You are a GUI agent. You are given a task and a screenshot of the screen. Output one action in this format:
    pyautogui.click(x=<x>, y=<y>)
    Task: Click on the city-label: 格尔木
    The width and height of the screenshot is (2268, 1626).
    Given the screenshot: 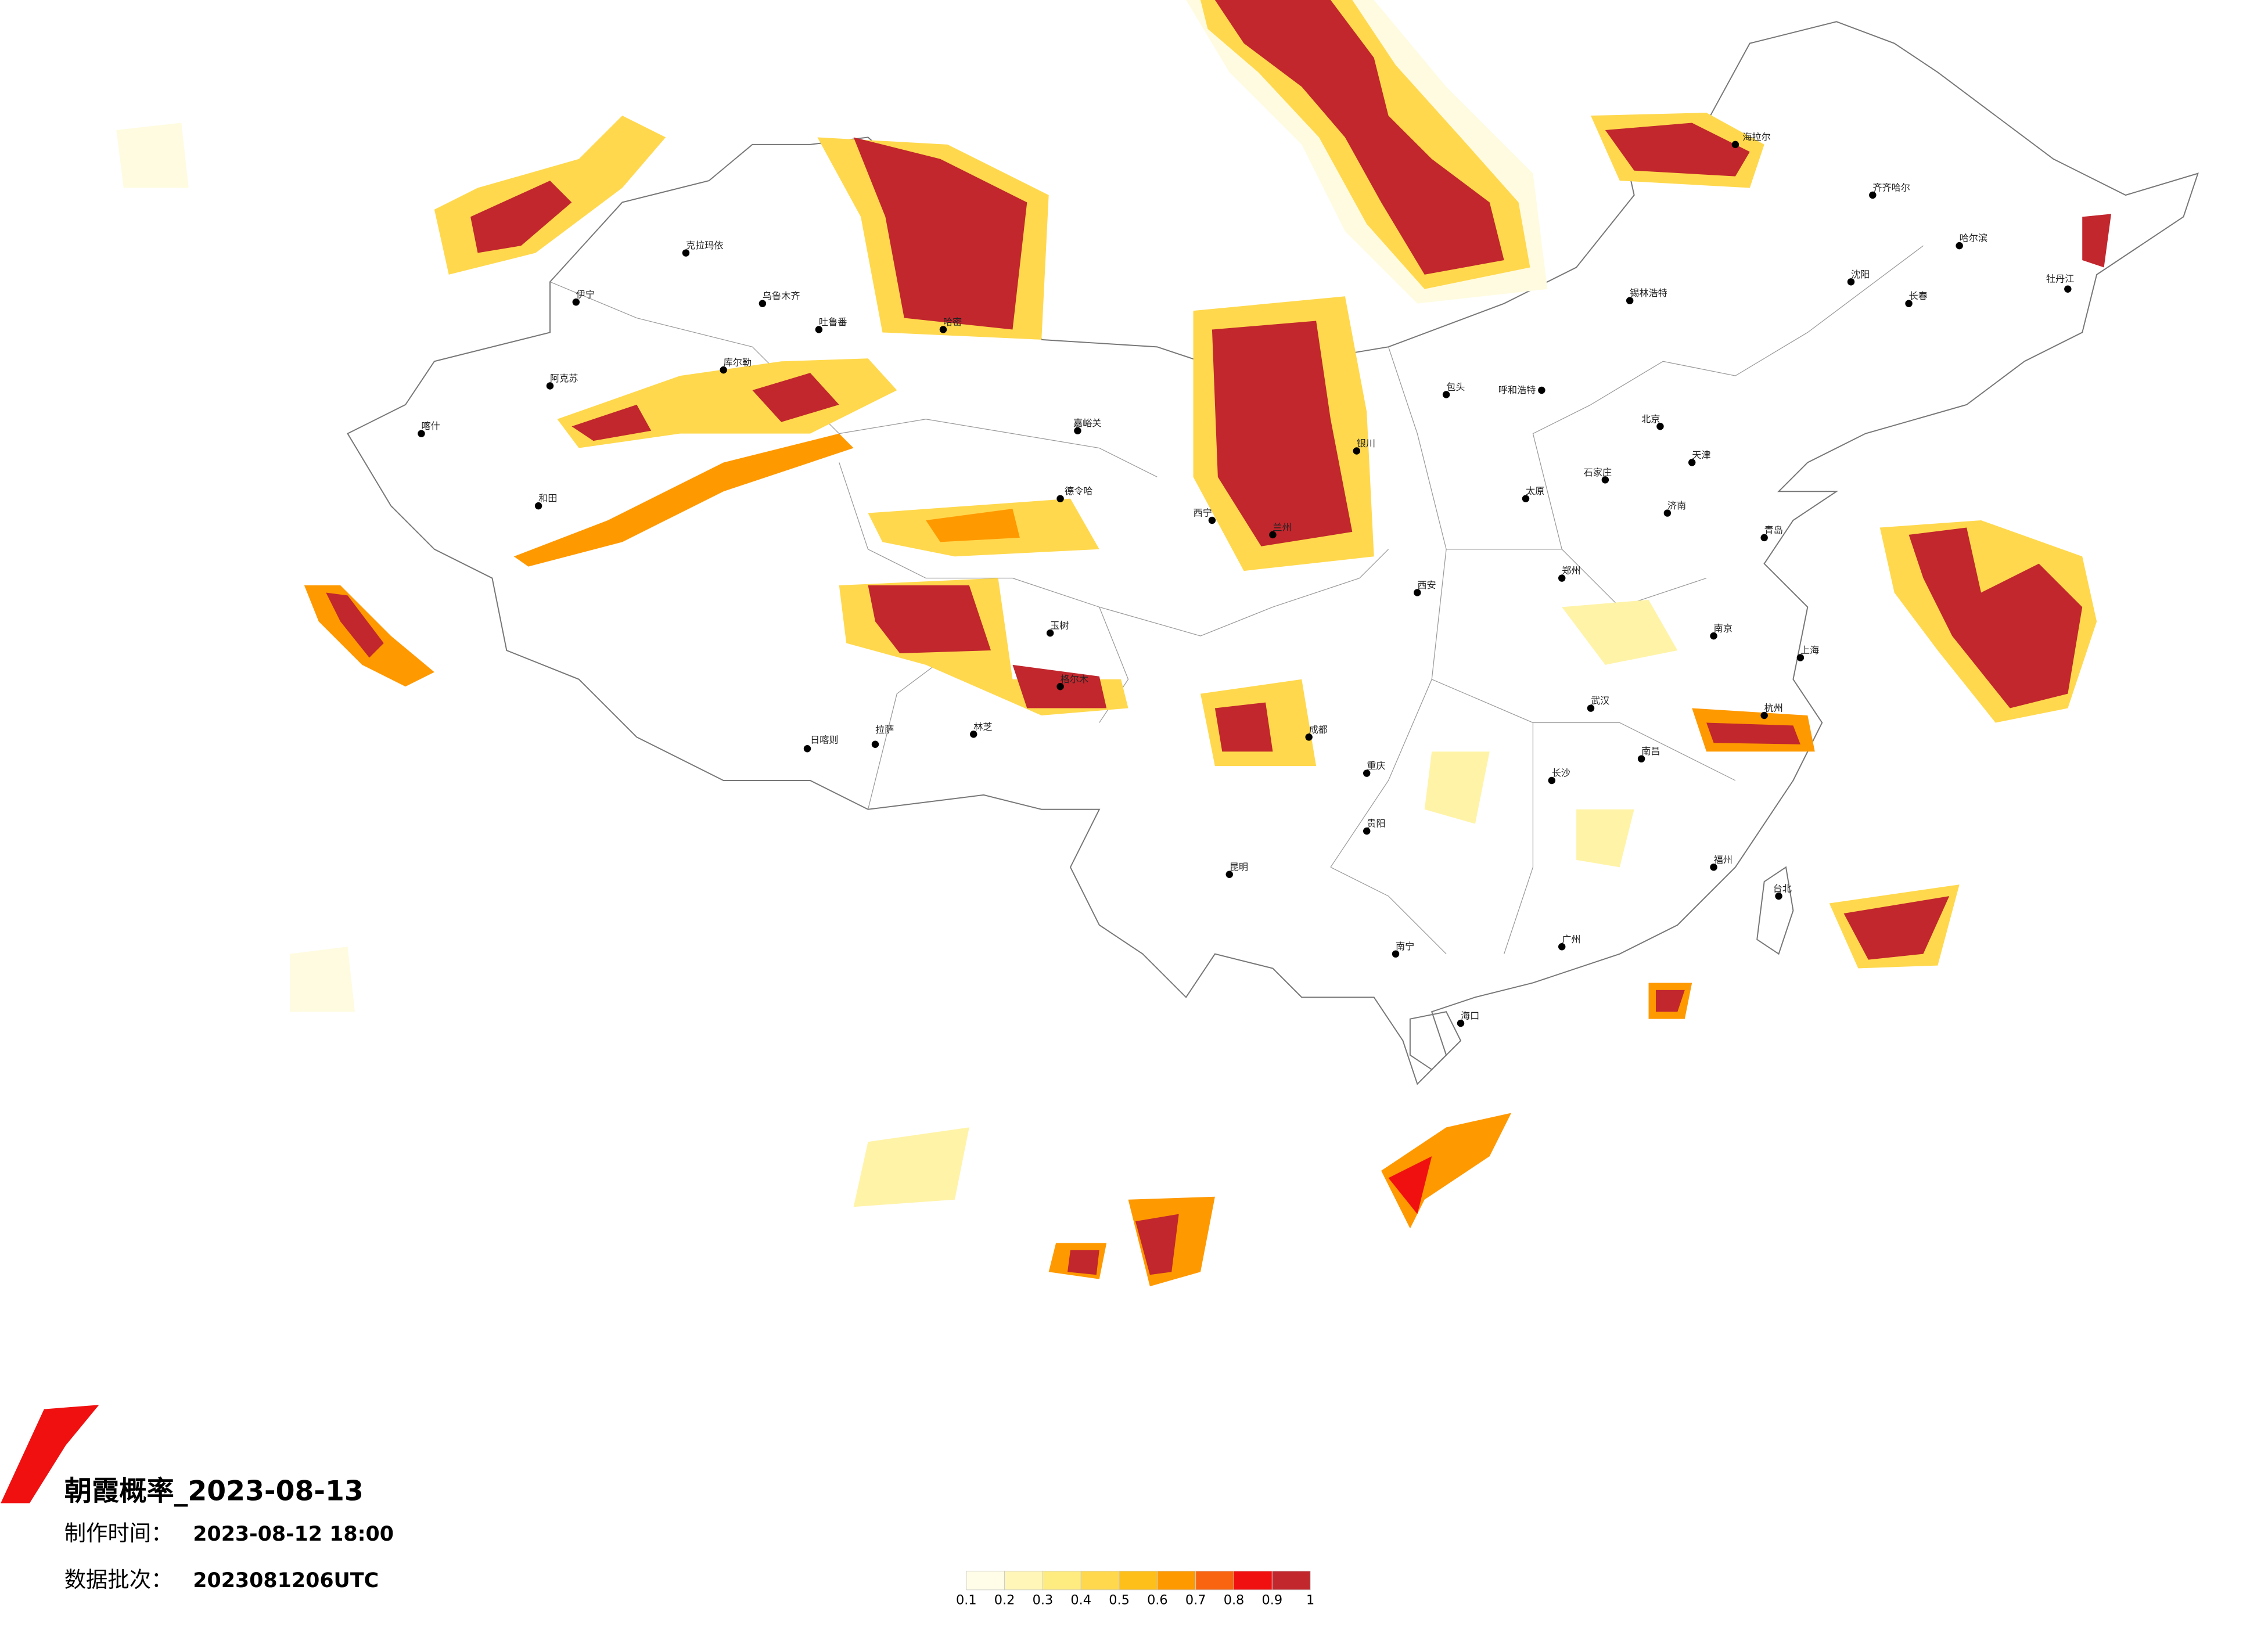 What is the action you would take?
    pyautogui.click(x=1074, y=679)
    